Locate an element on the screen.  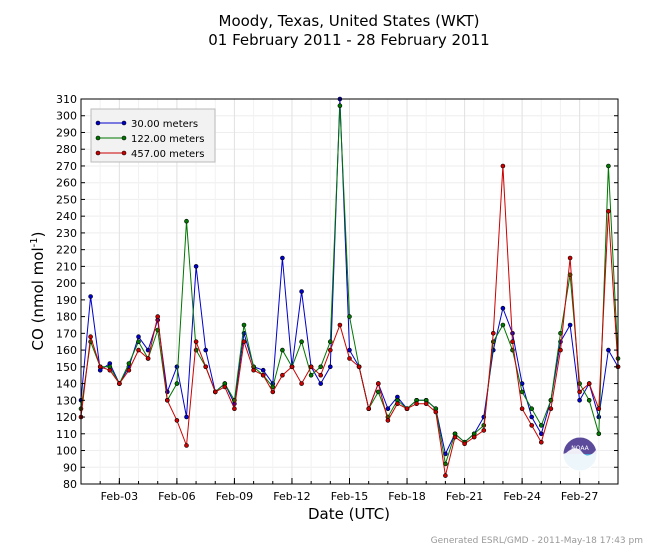
y-tick-label: 200 is located at coordinates (66, 283).